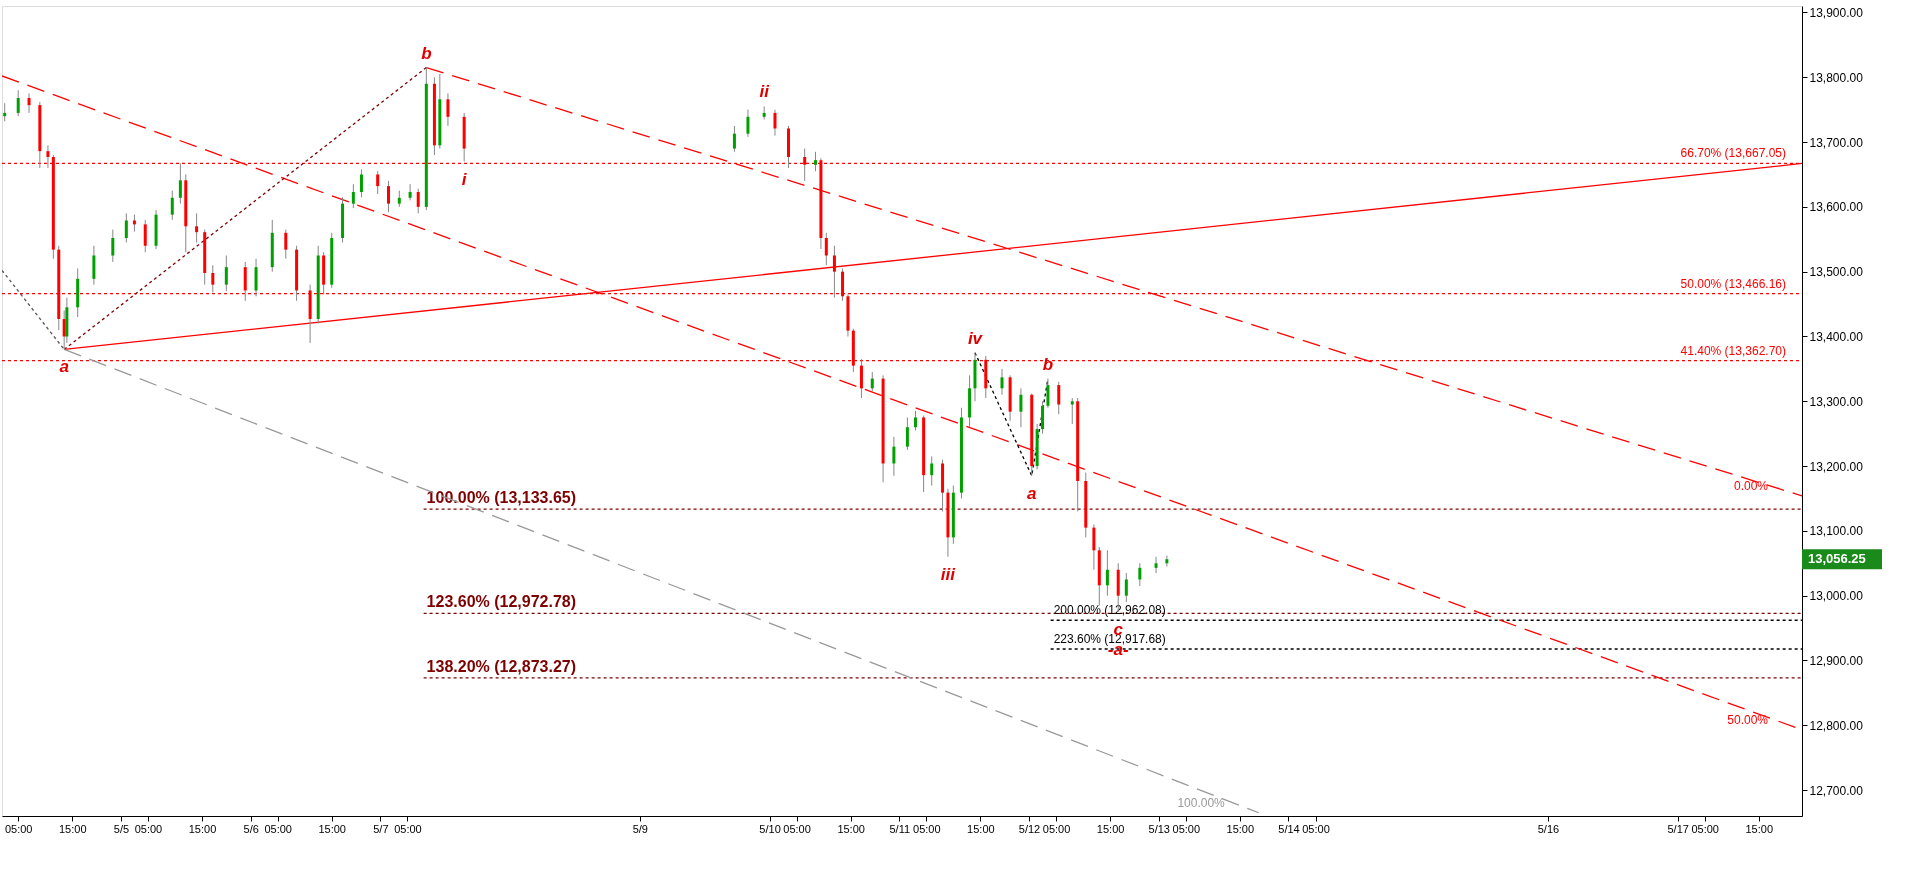 The width and height of the screenshot is (1909, 880). What do you see at coordinates (1836, 596) in the screenshot?
I see `y-tick-label: 13,000.00` at bounding box center [1836, 596].